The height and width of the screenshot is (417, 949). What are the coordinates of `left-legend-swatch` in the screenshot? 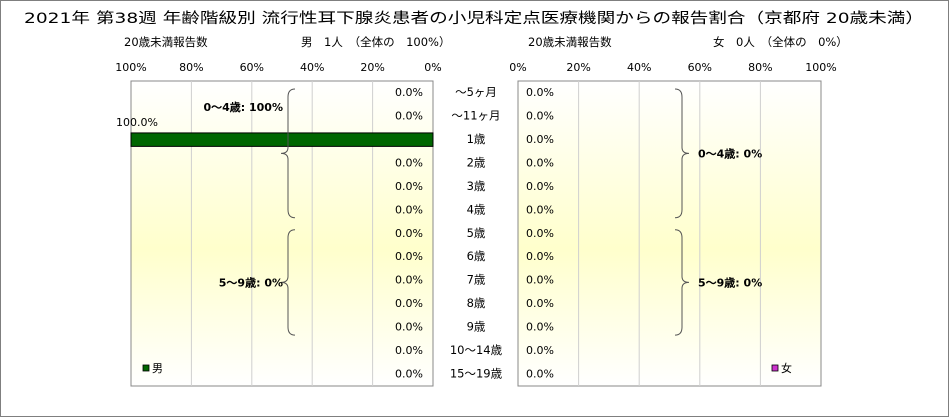 It's located at (146, 368).